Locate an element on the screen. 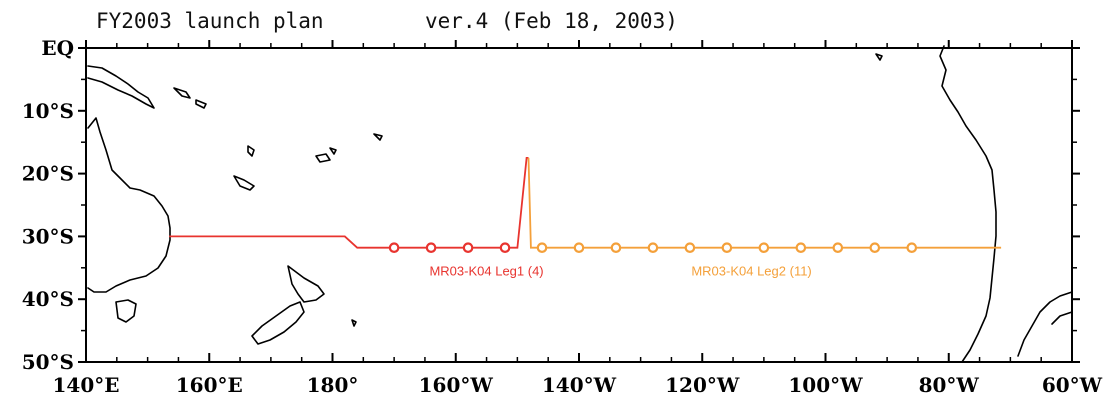 The height and width of the screenshot is (400, 1109). tonga-island is located at coordinates (378, 137).